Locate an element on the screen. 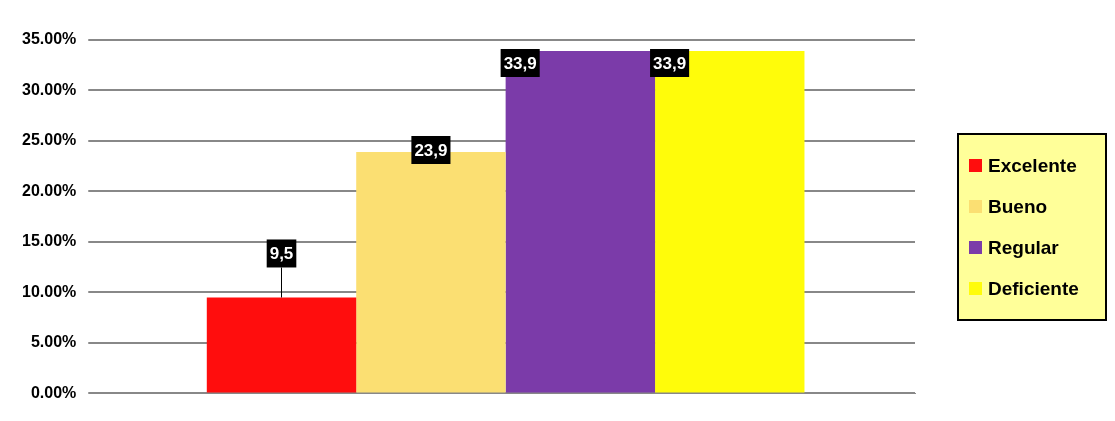  data-label: 23,9 is located at coordinates (431, 150).